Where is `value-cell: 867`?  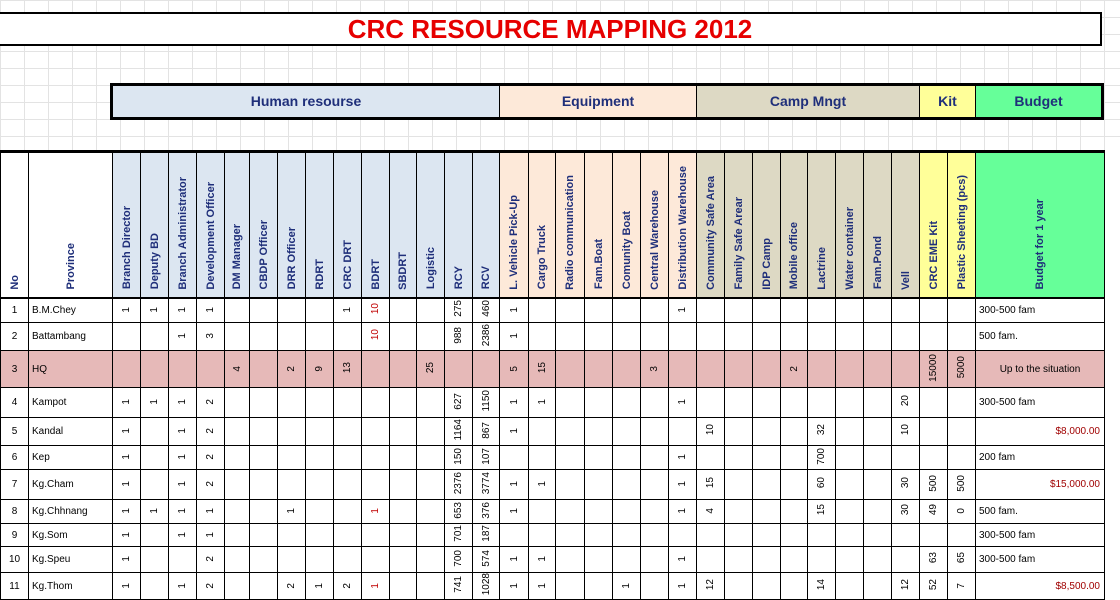
value-cell: 867 is located at coordinates (486, 431).